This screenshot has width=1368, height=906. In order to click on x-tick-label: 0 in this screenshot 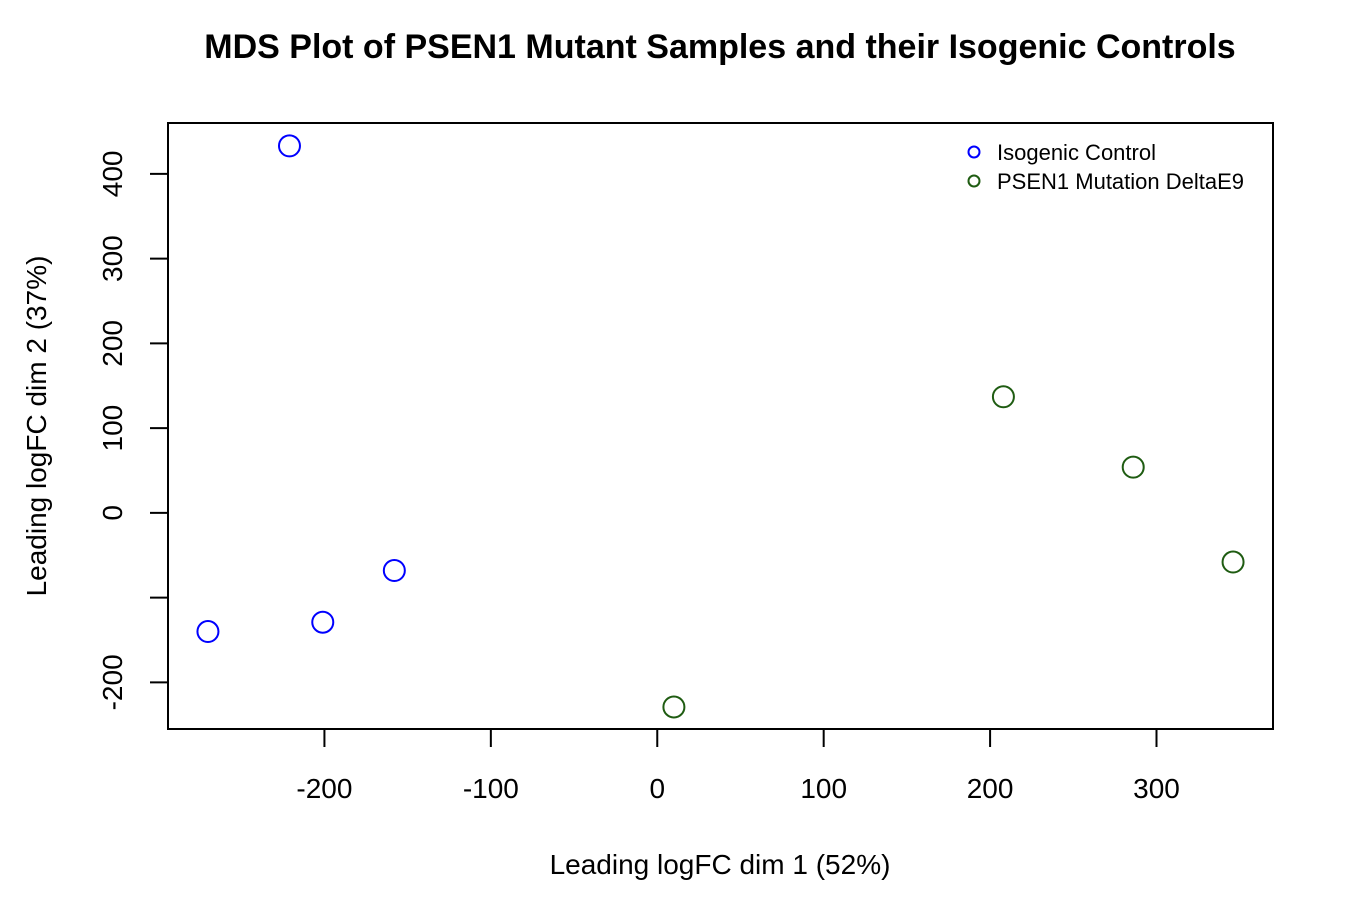, I will do `click(657, 788)`.